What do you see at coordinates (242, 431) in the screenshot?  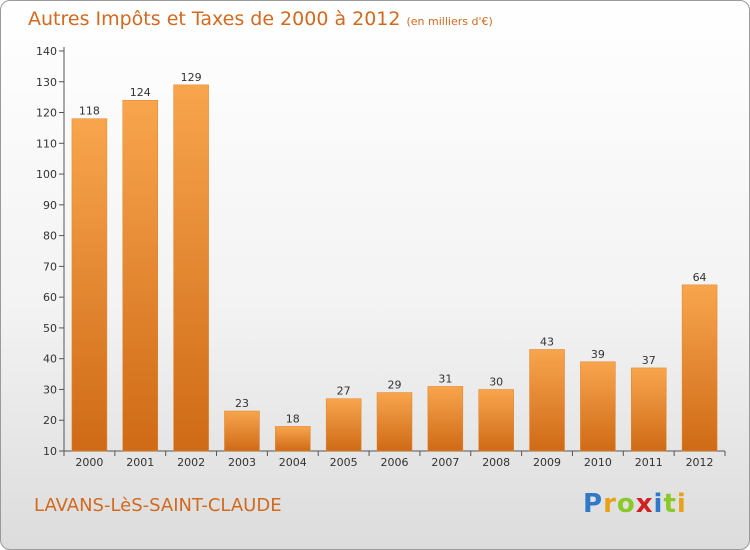 I see `bar-2003` at bounding box center [242, 431].